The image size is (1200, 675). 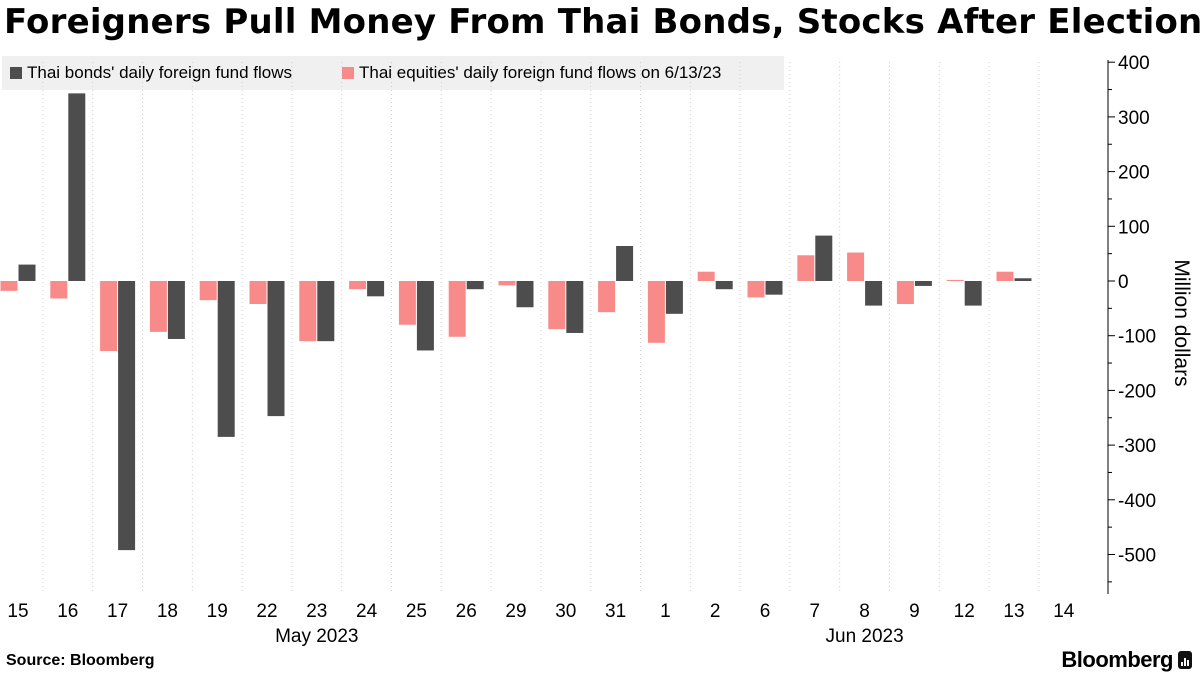 I want to click on y-tick-label: -100, so click(x=1137, y=337).